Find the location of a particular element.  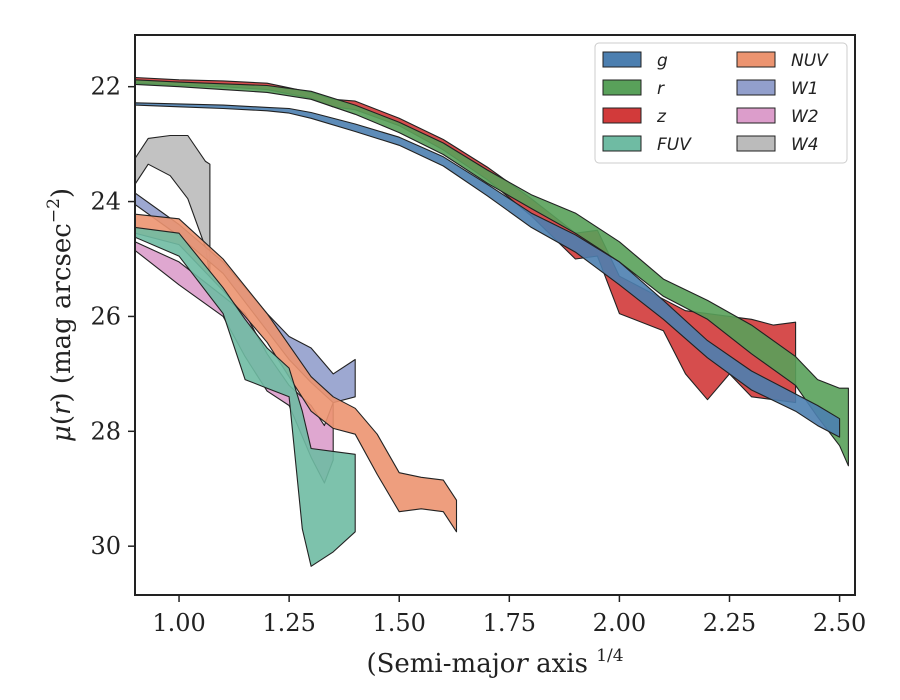

y-tick-label: 24 is located at coordinates (105, 202).